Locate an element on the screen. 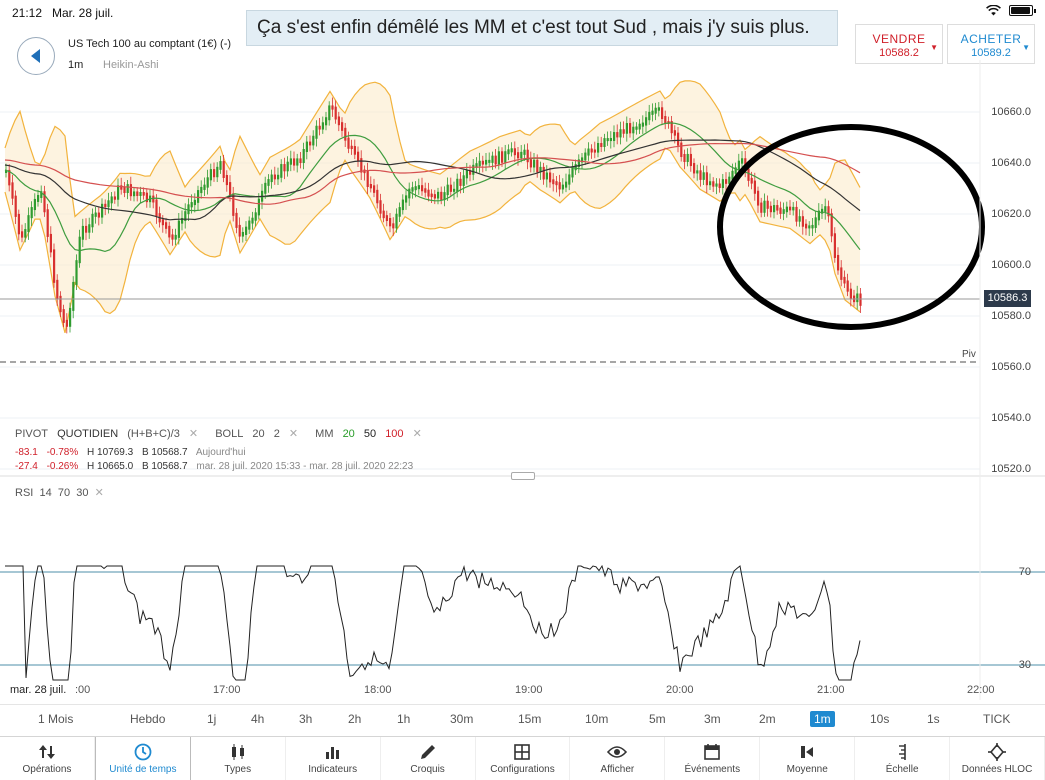  bar-chart-icon is located at coordinates (333, 752).